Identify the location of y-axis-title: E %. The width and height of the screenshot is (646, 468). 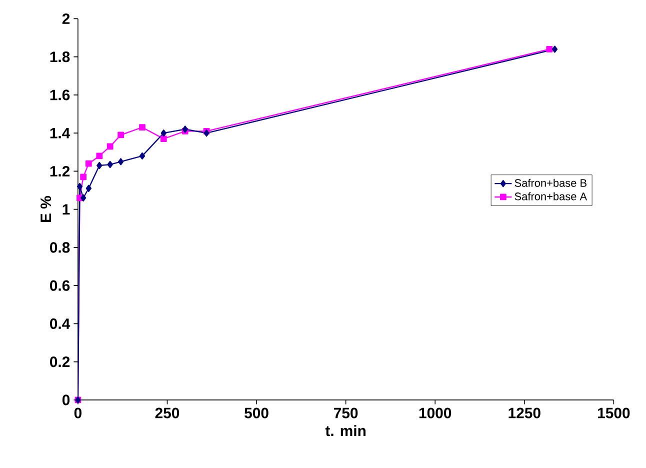
(46, 209).